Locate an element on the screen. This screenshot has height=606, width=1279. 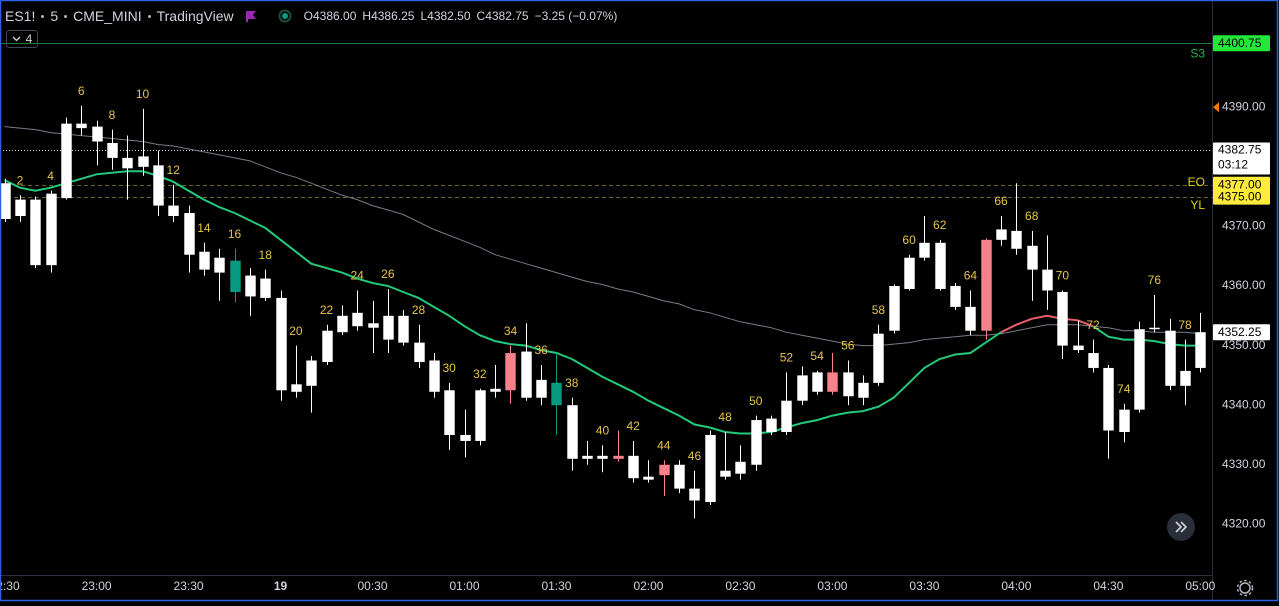
level-tag is located at coordinates (1241, 43).